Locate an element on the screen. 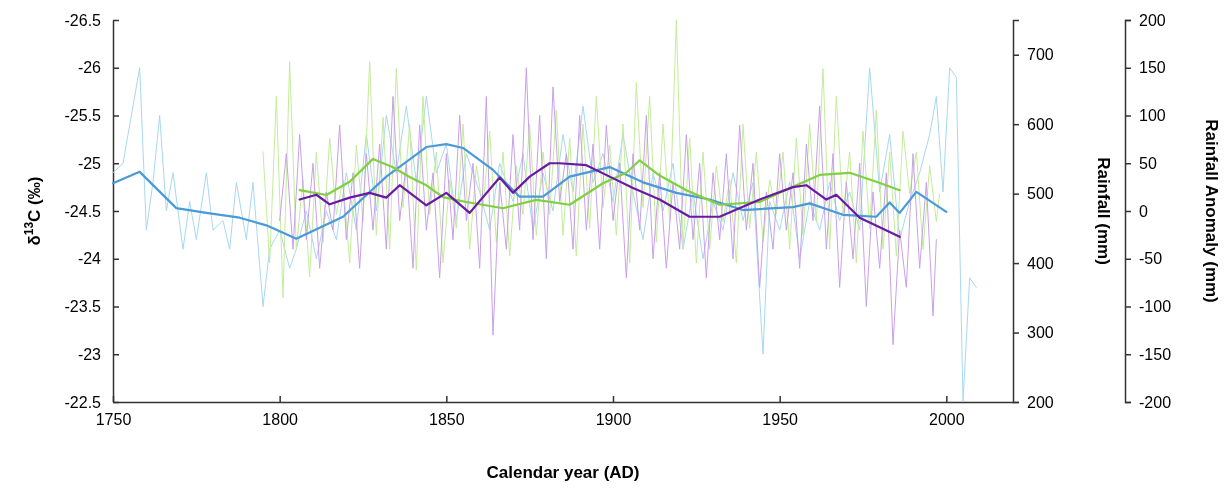 Image resolution: width=1230 pixels, height=488 pixels. y3-tick-label: -200 is located at coordinates (1155, 402).